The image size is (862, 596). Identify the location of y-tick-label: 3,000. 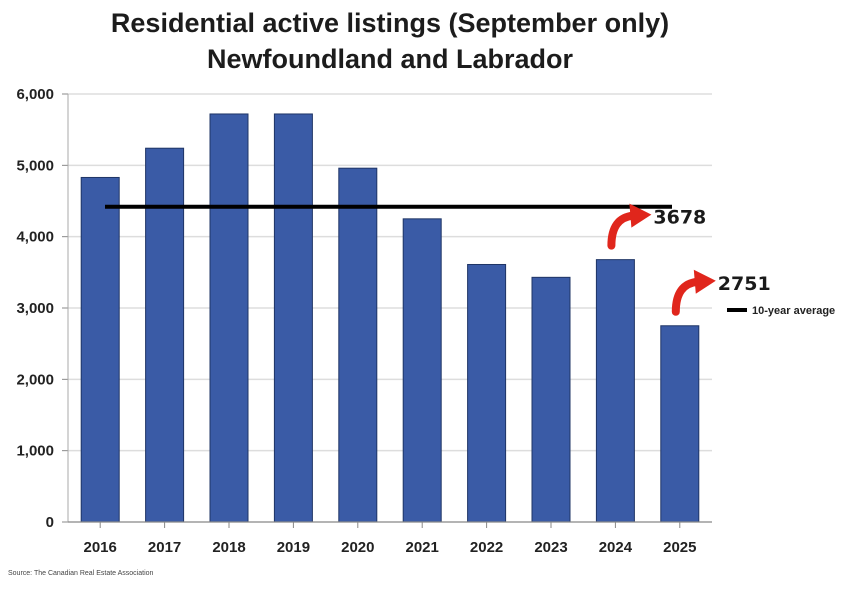
(35, 308).